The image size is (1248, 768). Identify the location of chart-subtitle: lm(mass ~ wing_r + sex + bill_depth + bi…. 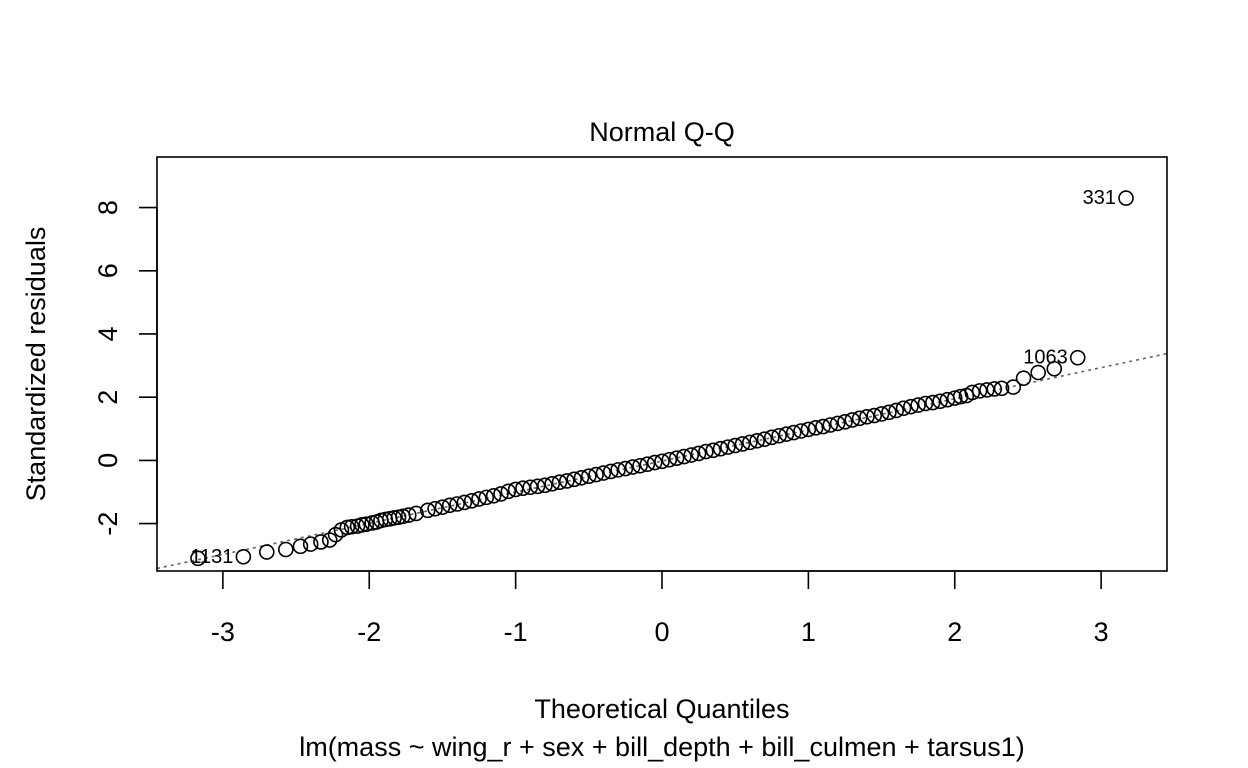
(662, 747).